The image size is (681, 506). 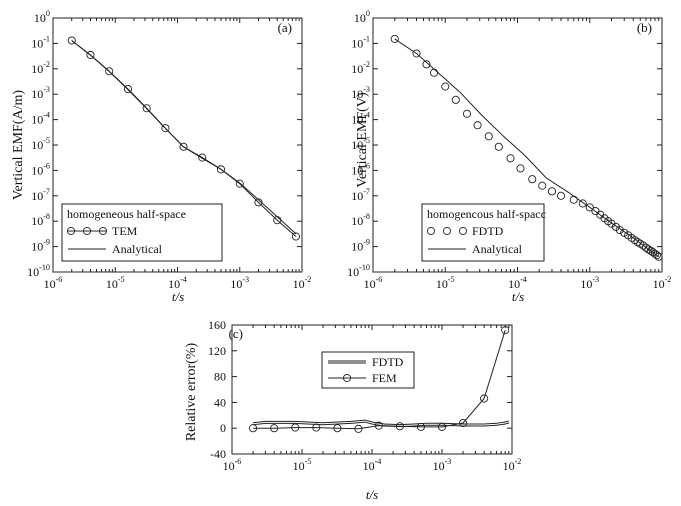 I want to click on legend-title: homogencous half-spacc, so click(x=486, y=214).